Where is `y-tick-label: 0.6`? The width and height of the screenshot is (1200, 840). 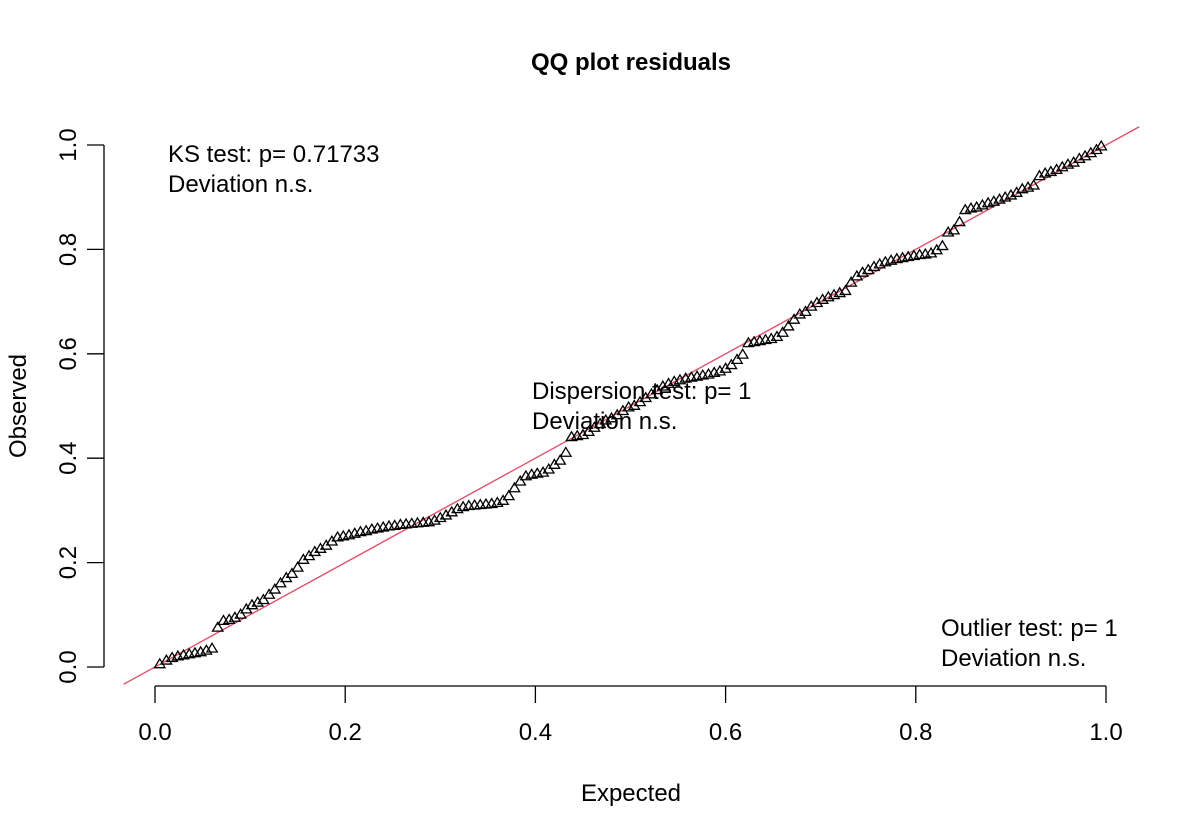
y-tick-label: 0.6 is located at coordinates (68, 353).